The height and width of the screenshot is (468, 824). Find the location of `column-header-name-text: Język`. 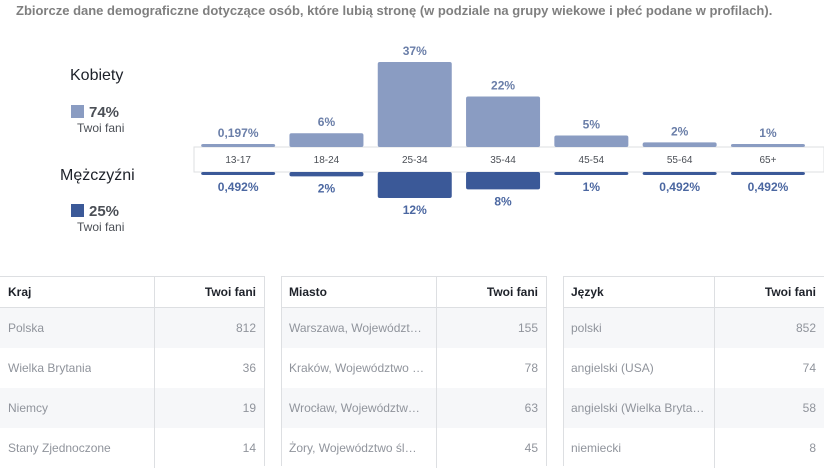

column-header-name-text: Język is located at coordinates (587, 292).